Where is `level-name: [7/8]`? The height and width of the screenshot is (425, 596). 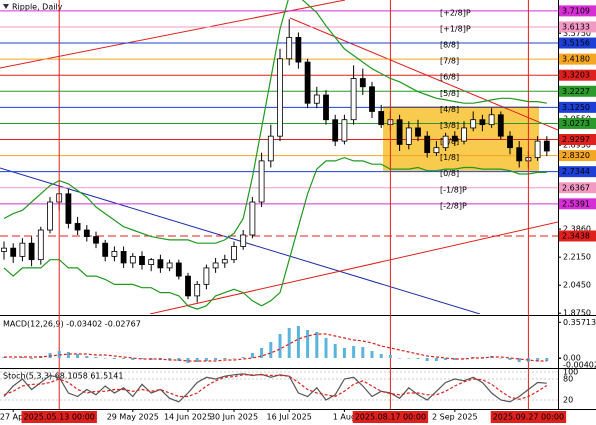 level-name: [7/8] is located at coordinates (449, 61).